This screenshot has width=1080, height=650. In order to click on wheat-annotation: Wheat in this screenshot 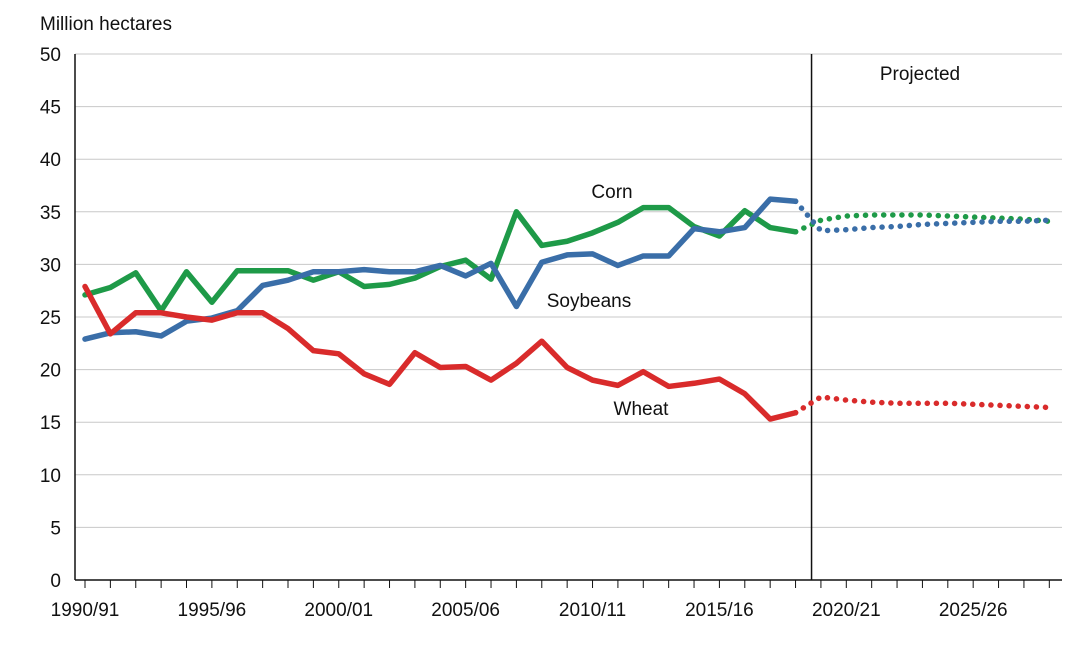, I will do `click(642, 409)`.